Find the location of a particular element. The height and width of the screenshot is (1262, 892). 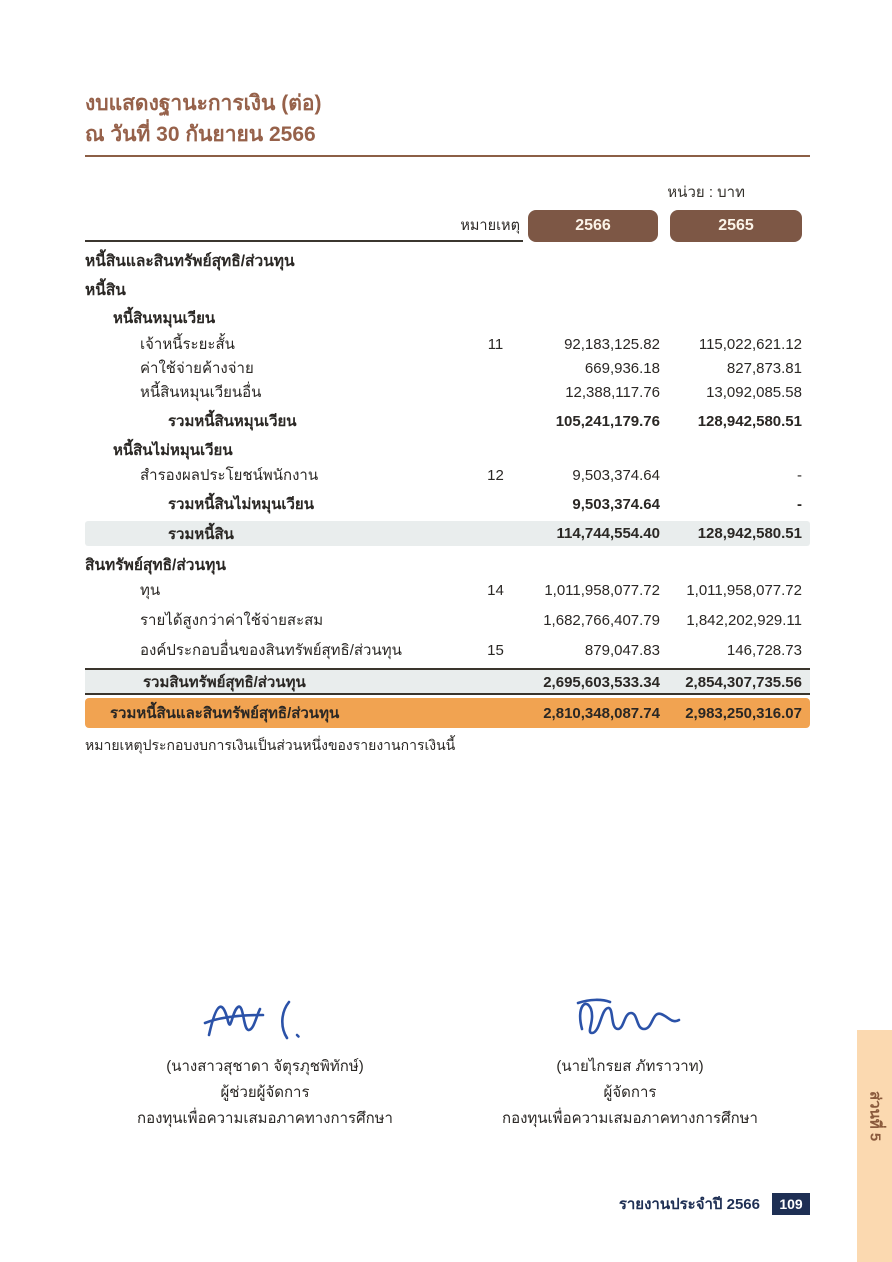

row-value-2566: 105,241,179.76 is located at coordinates (607, 421).